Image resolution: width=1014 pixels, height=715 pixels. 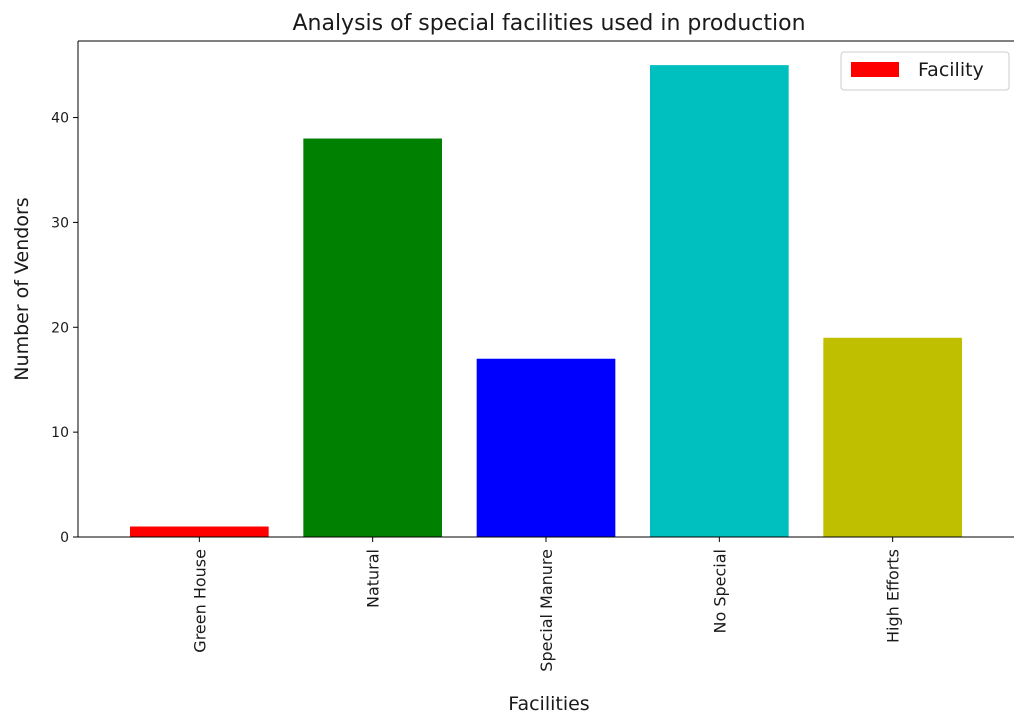 I want to click on y-tick-label: 40, so click(x=60, y=119).